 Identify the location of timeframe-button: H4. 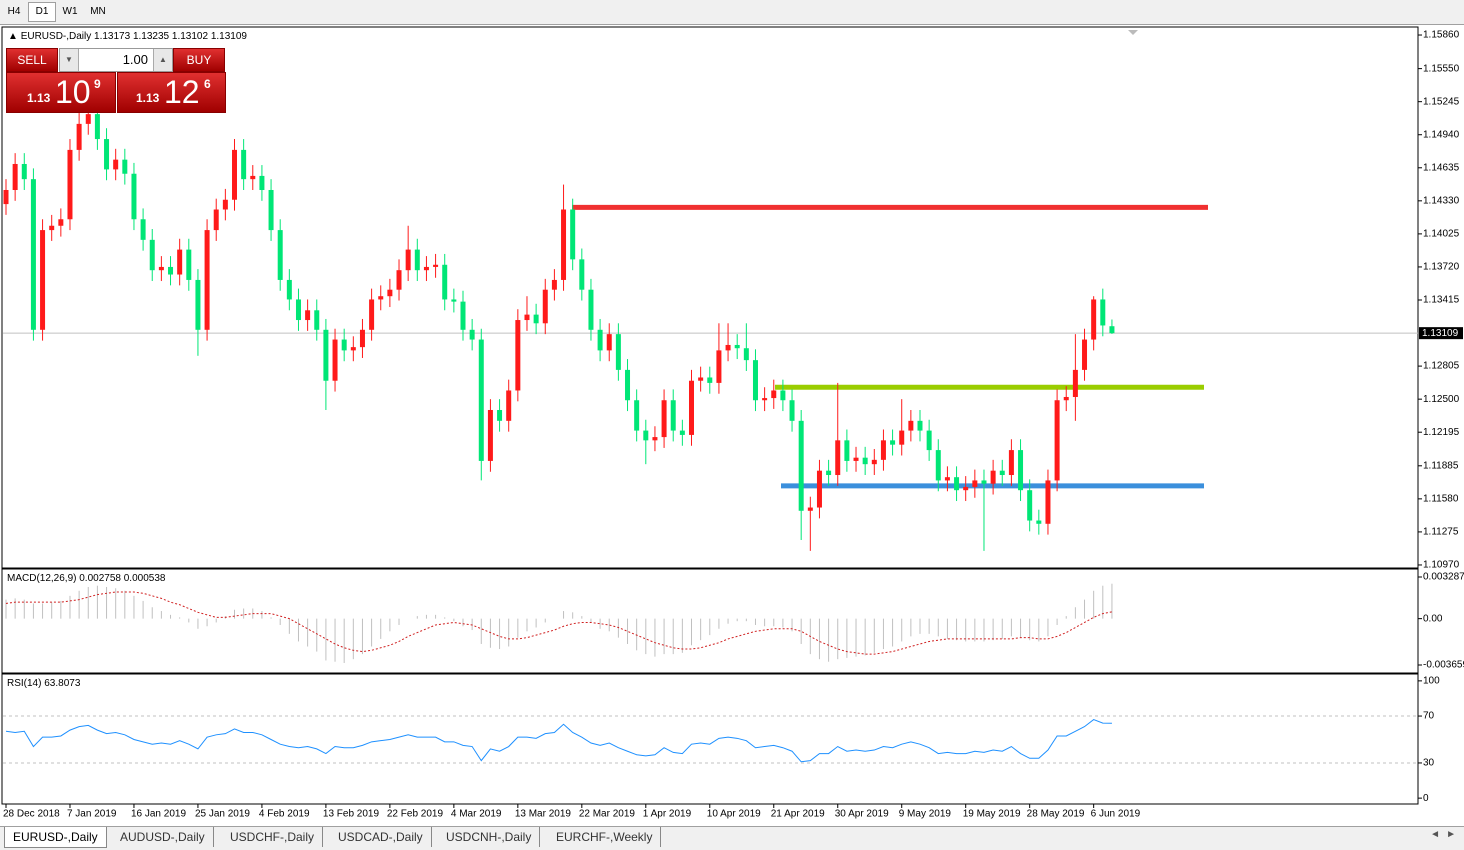
(14, 11).